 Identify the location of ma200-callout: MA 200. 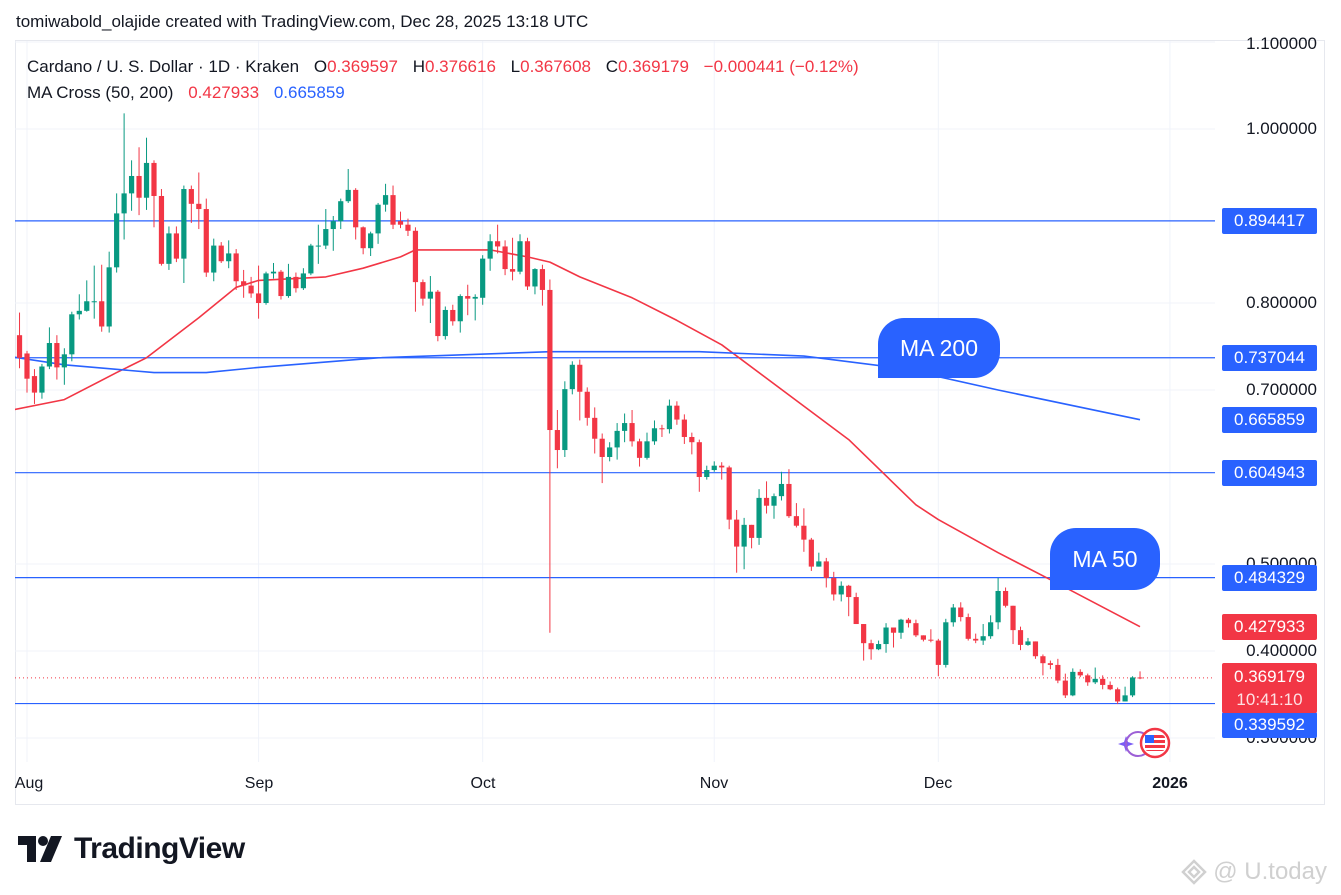
(939, 348).